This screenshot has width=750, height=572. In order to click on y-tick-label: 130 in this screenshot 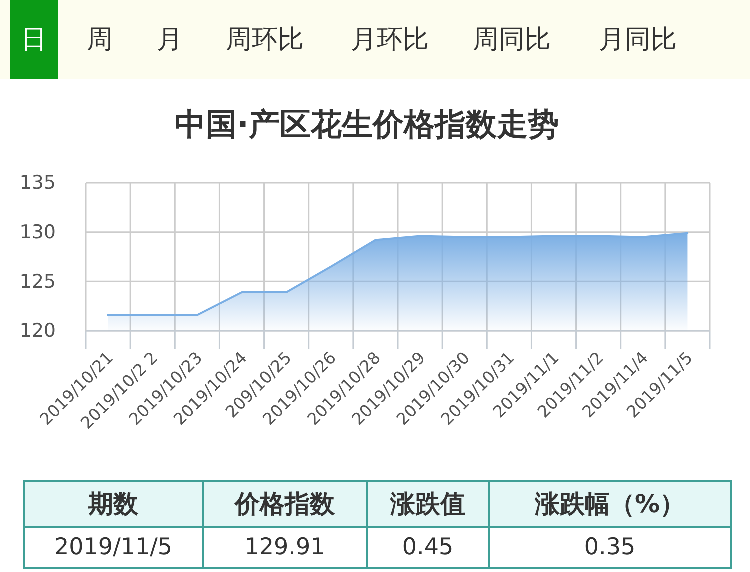, I will do `click(38, 232)`.